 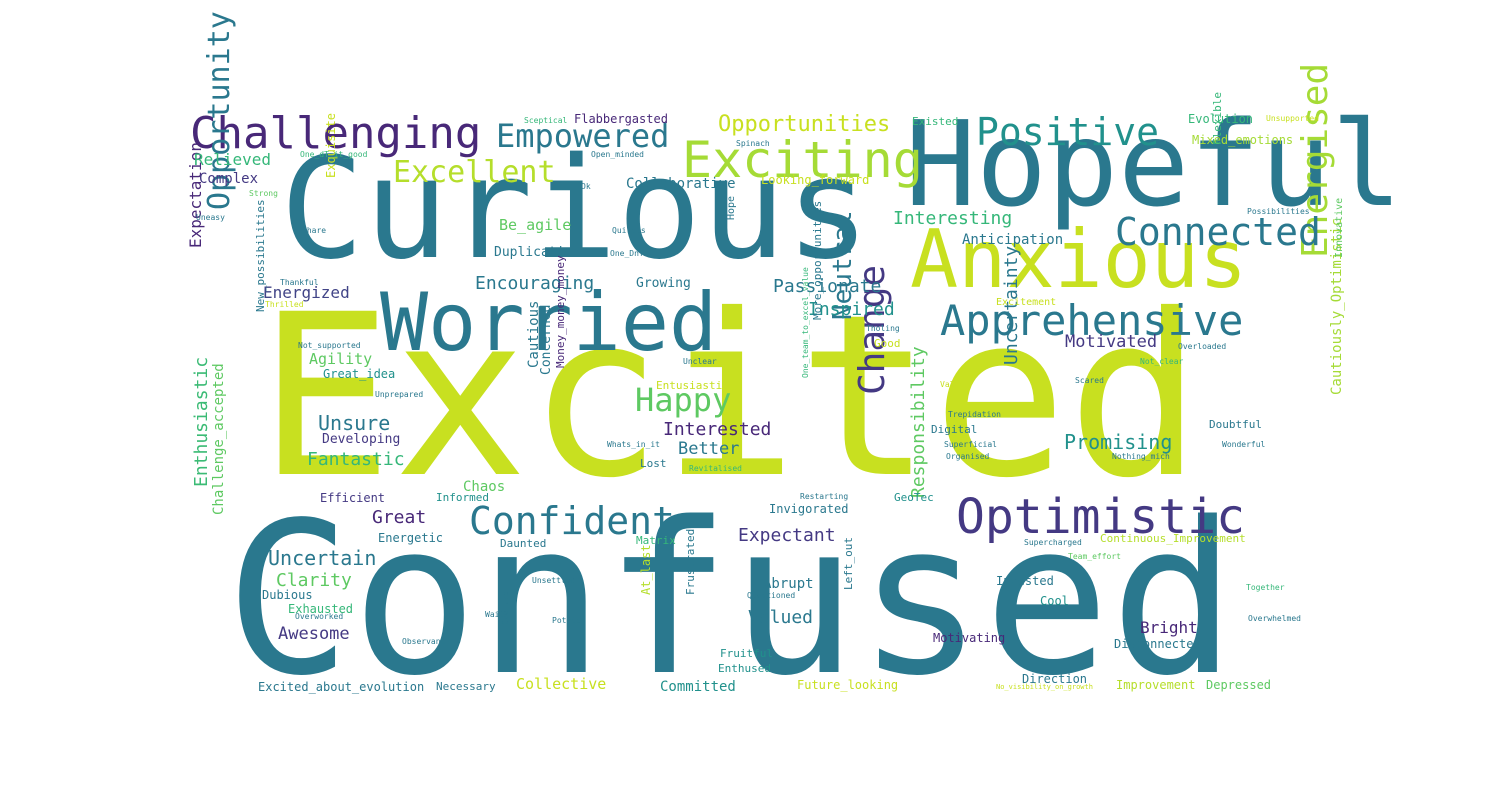 I want to click on word-continuous-improvement: Continuous_Improvement, so click(x=1173, y=538).